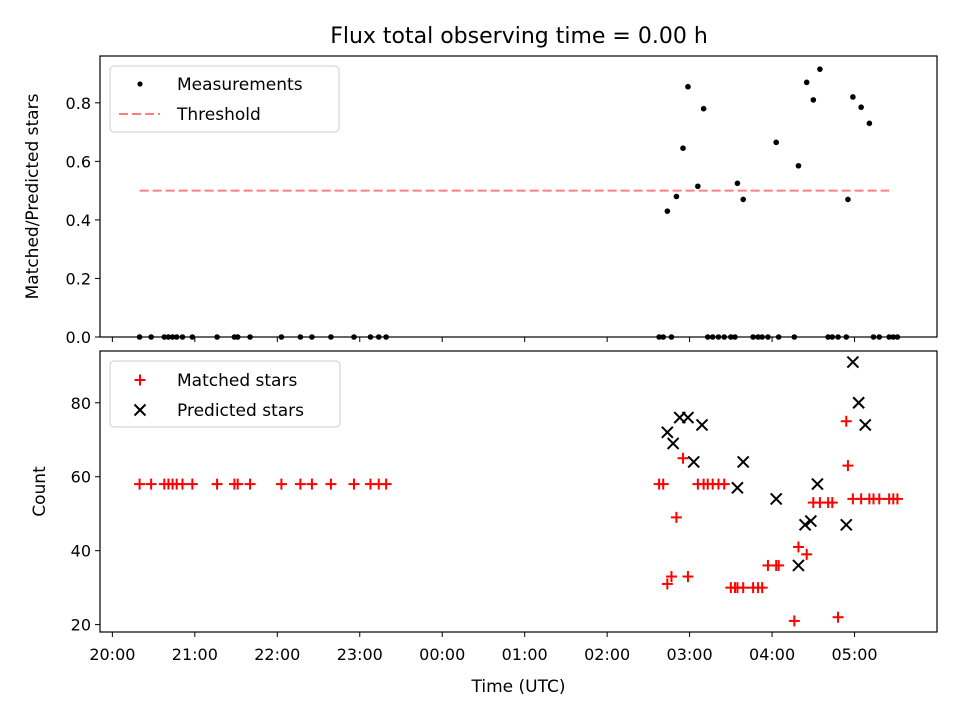  What do you see at coordinates (195, 654) in the screenshot?
I see `x-tick-label: 21:00` at bounding box center [195, 654].